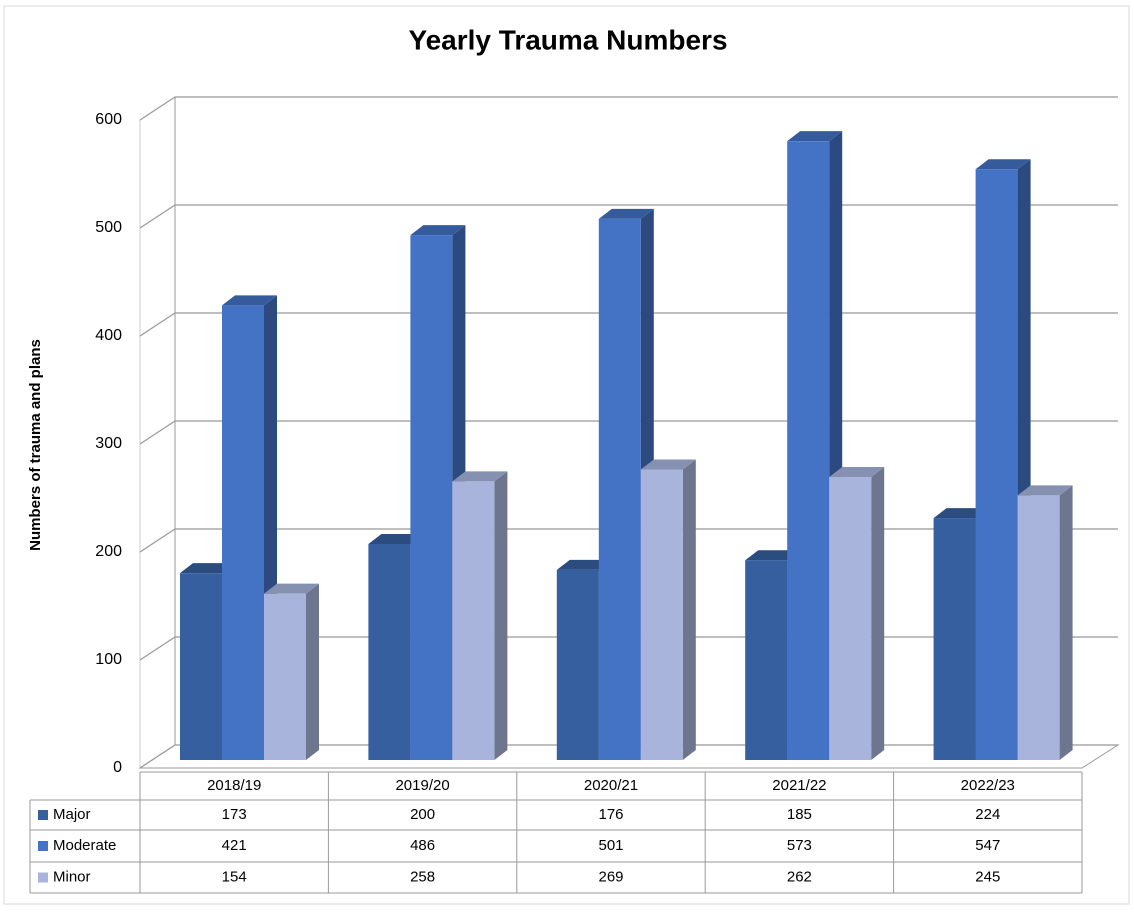 The image size is (1134, 913). I want to click on table-value: 185, so click(799, 814).